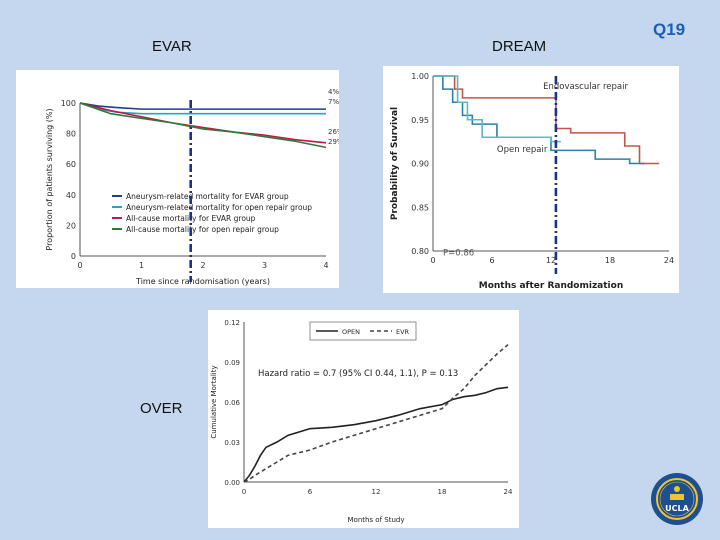 The width and height of the screenshot is (720, 540). Describe the element at coordinates (202, 265) in the screenshot. I see `x-tick-label: 2` at that location.